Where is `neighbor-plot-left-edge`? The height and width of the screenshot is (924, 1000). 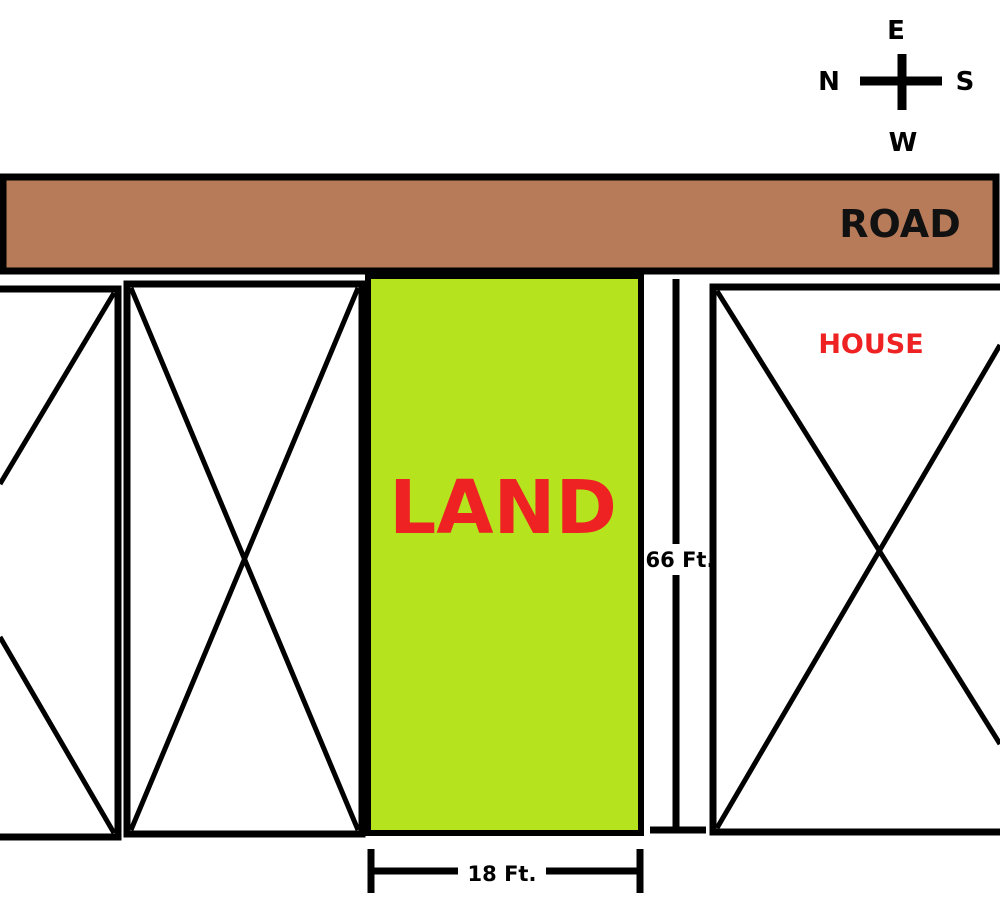 neighbor-plot-left-edge is located at coordinates (61, 563).